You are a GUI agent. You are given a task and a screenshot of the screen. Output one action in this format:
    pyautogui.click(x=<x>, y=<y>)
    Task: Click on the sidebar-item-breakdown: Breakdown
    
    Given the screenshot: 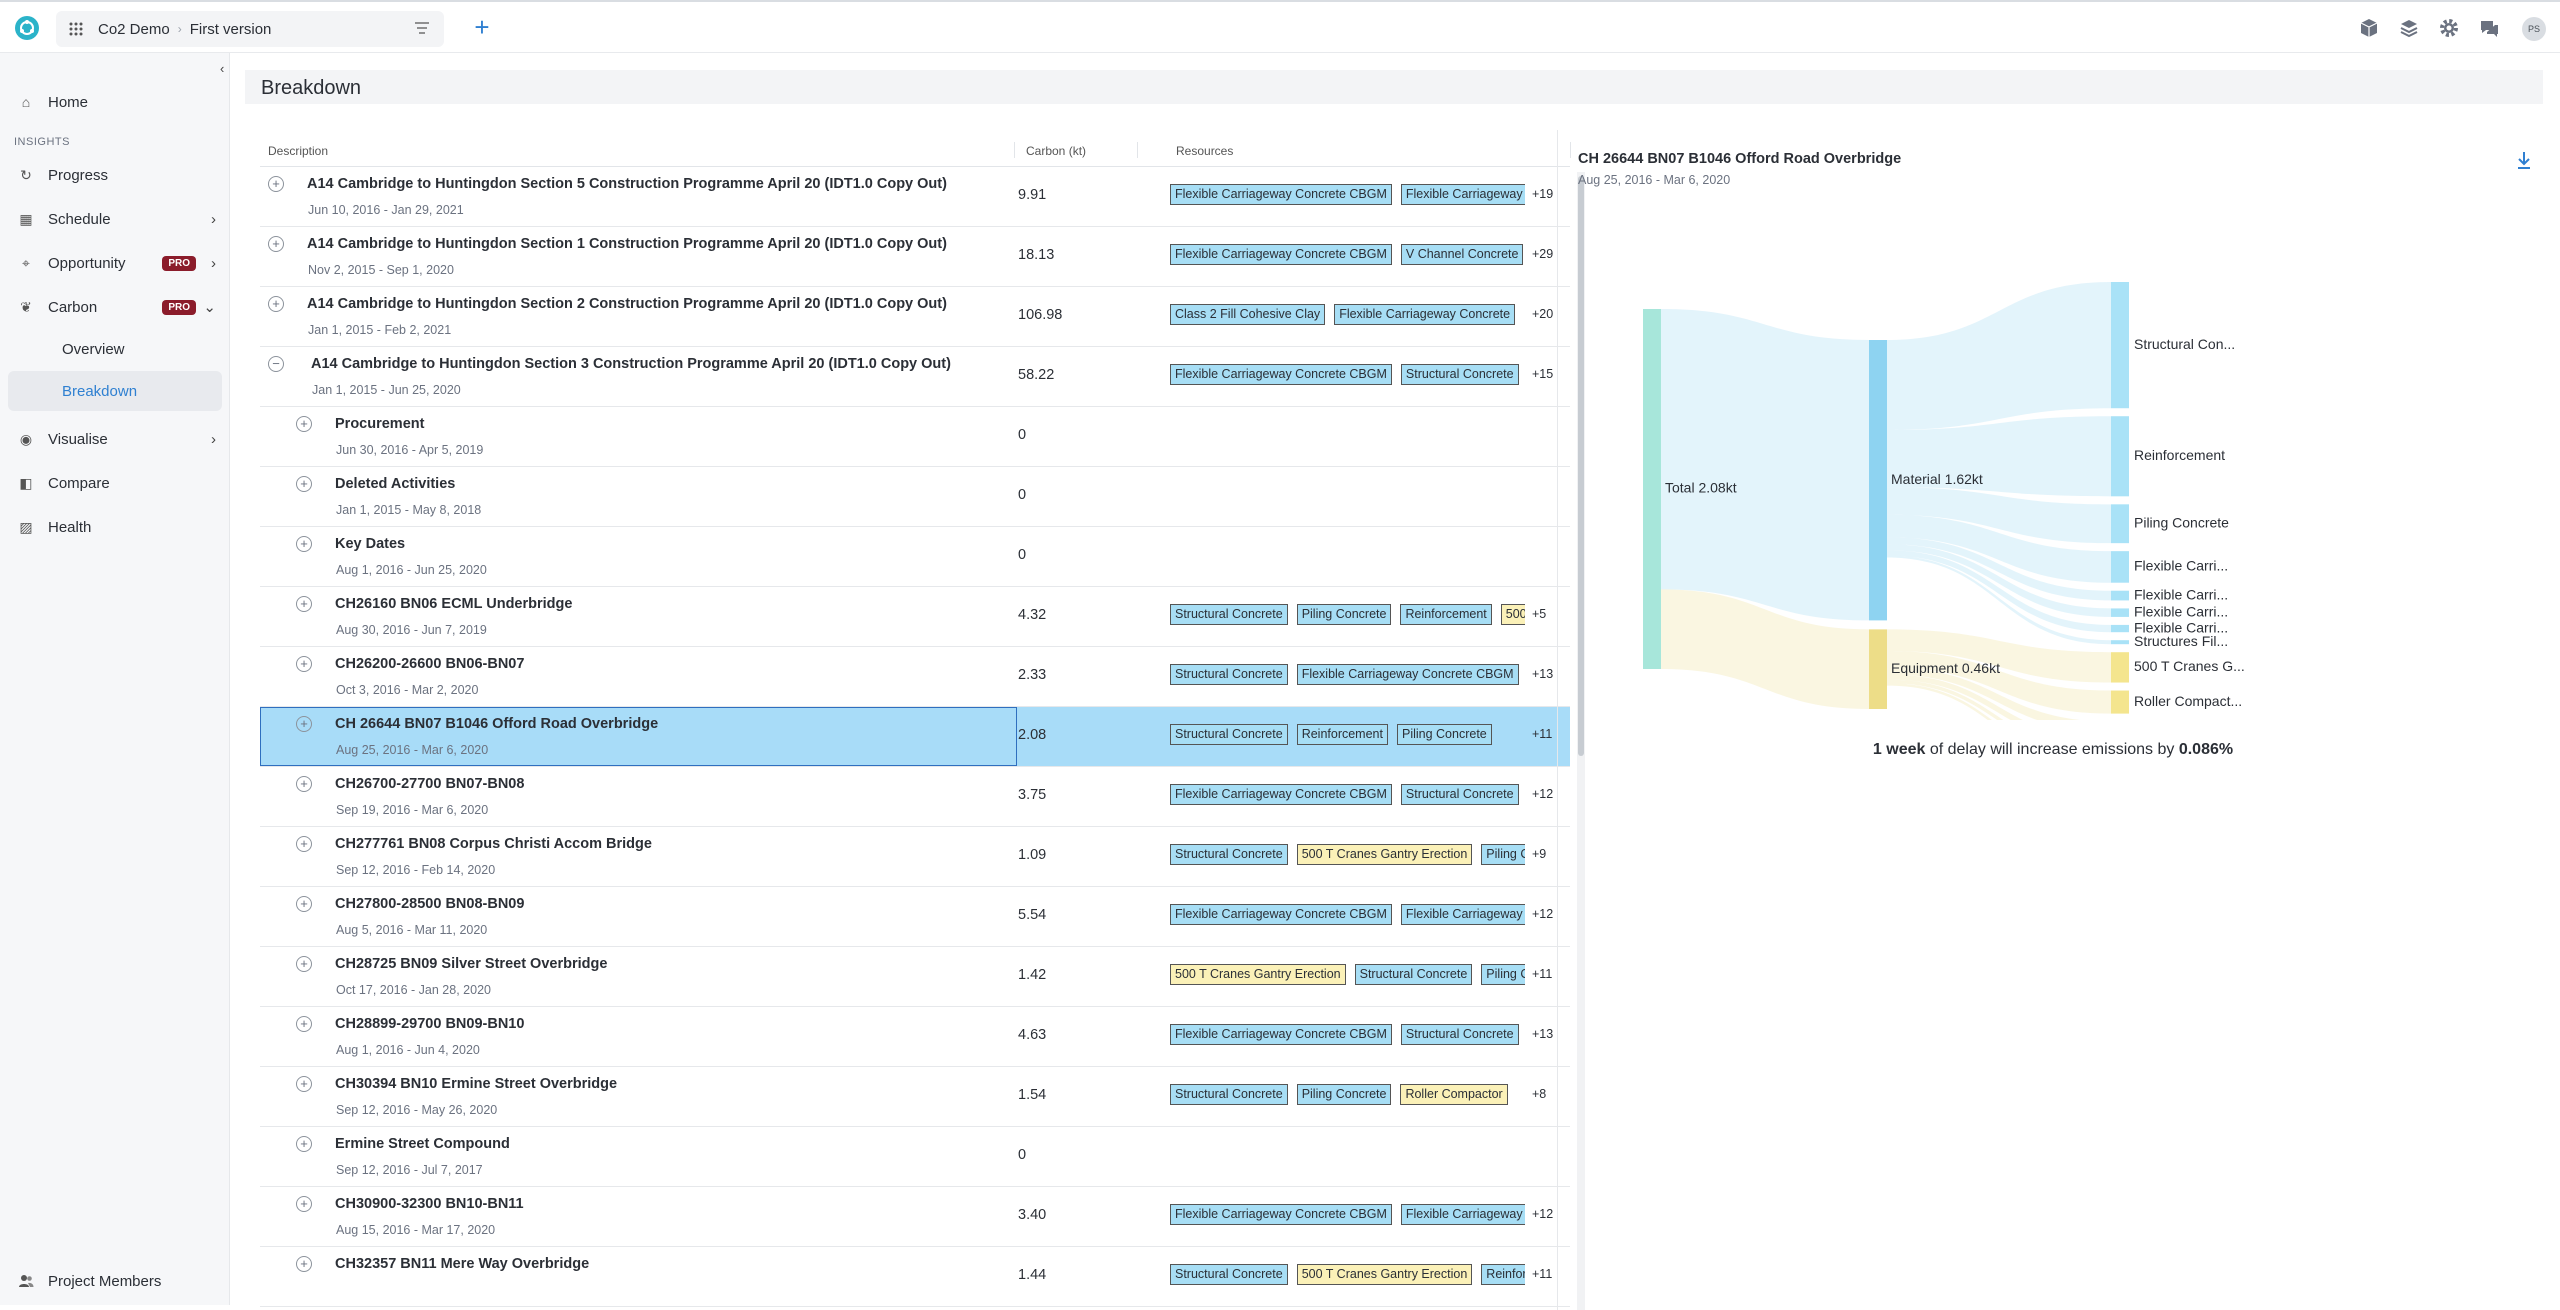 What is the action you would take?
    pyautogui.click(x=115, y=391)
    